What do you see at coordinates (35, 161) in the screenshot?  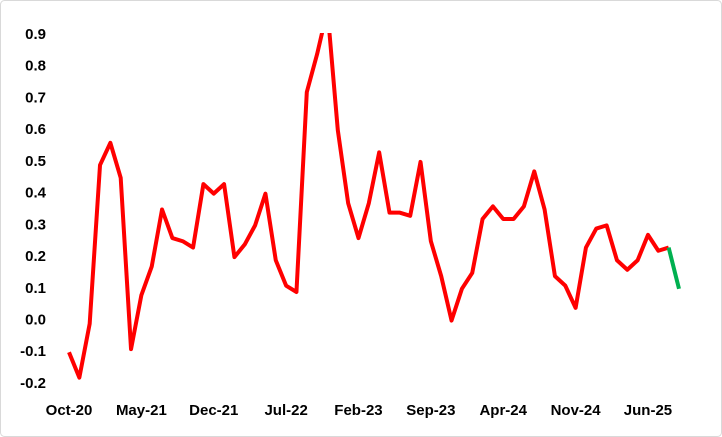 I see `y-tick-label: 0.5` at bounding box center [35, 161].